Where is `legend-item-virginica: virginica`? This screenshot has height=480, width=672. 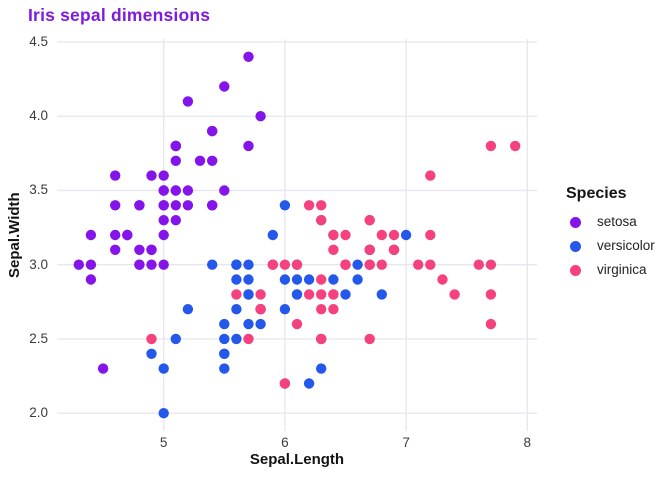
legend-item-virginica: virginica is located at coordinates (610, 270).